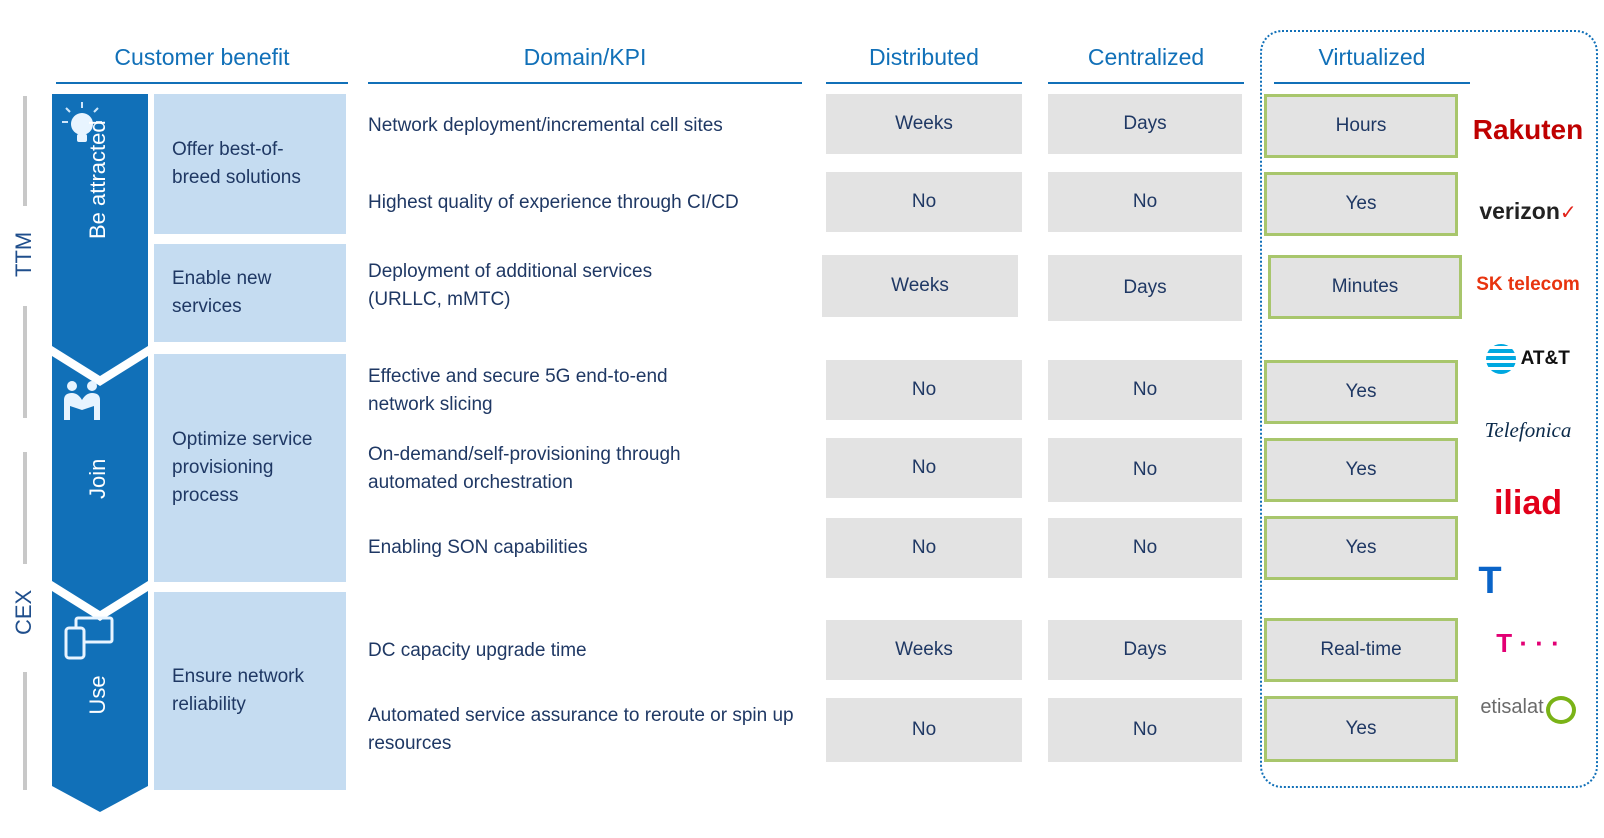  What do you see at coordinates (82, 400) in the screenshot?
I see `people-icon` at bounding box center [82, 400].